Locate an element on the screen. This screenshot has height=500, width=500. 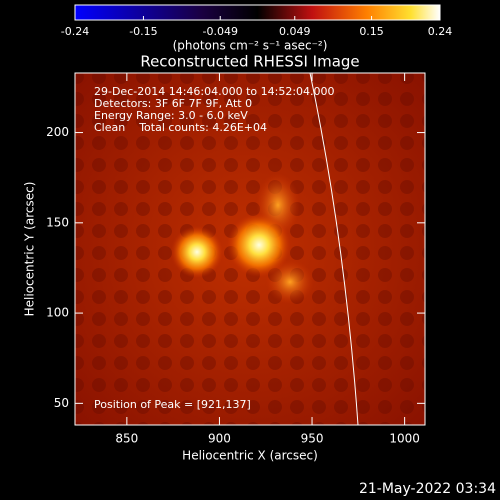
y-tick-label: 50 is located at coordinates (61, 403).